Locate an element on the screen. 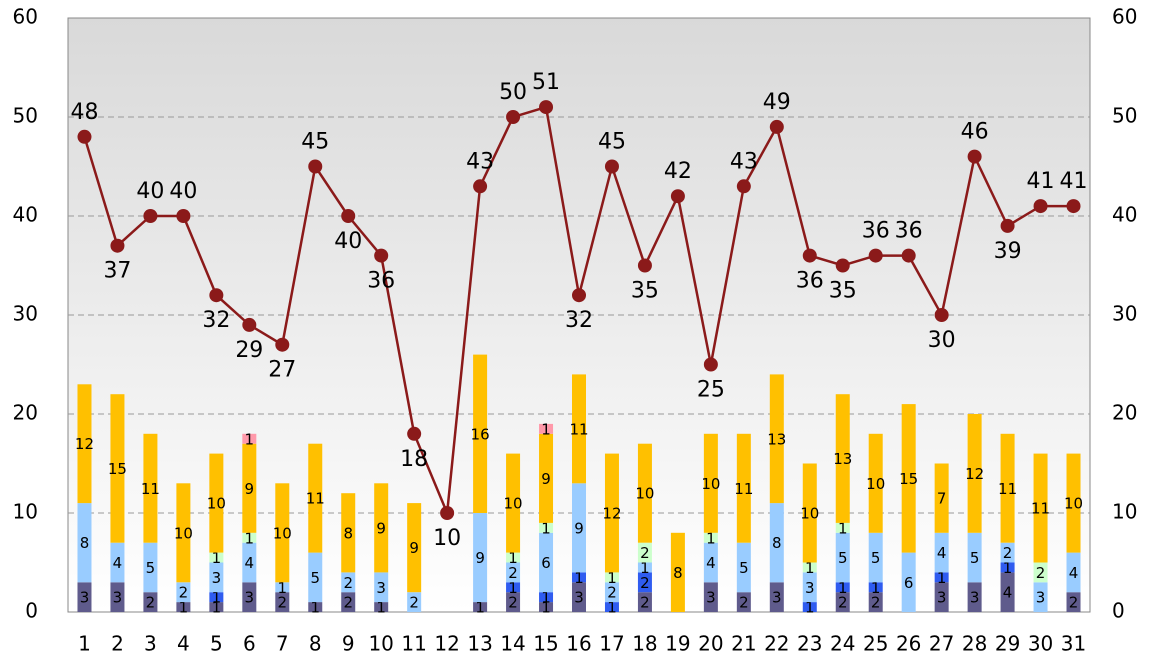 The width and height of the screenshot is (1152, 664). x-tick-label: 7 is located at coordinates (282, 644).